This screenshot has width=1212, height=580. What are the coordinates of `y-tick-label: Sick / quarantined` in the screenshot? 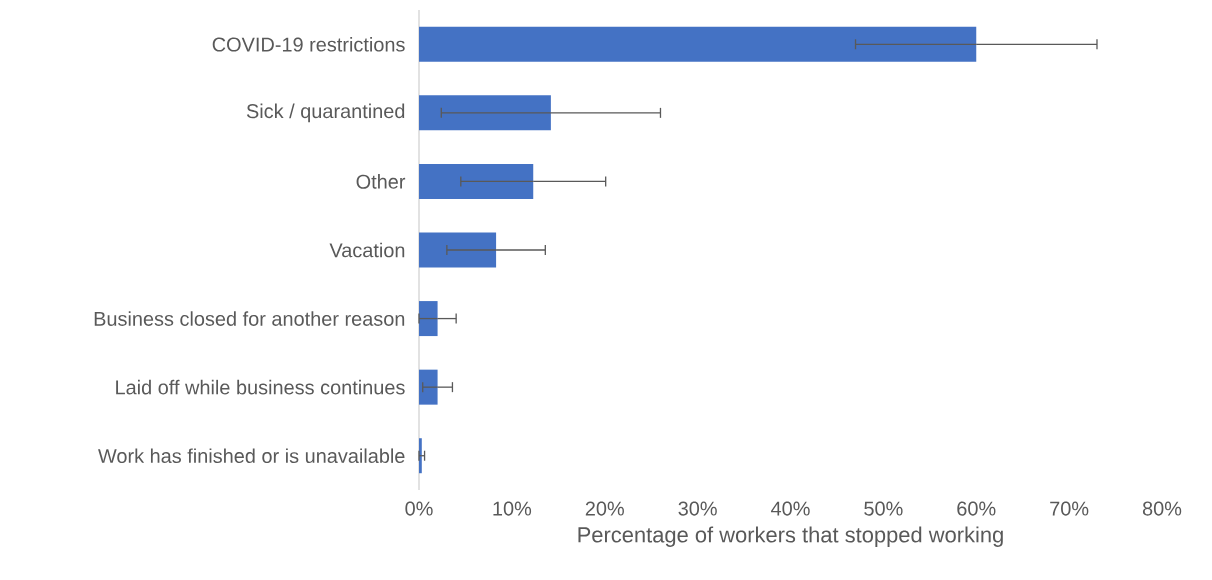 It's located at (325, 113).